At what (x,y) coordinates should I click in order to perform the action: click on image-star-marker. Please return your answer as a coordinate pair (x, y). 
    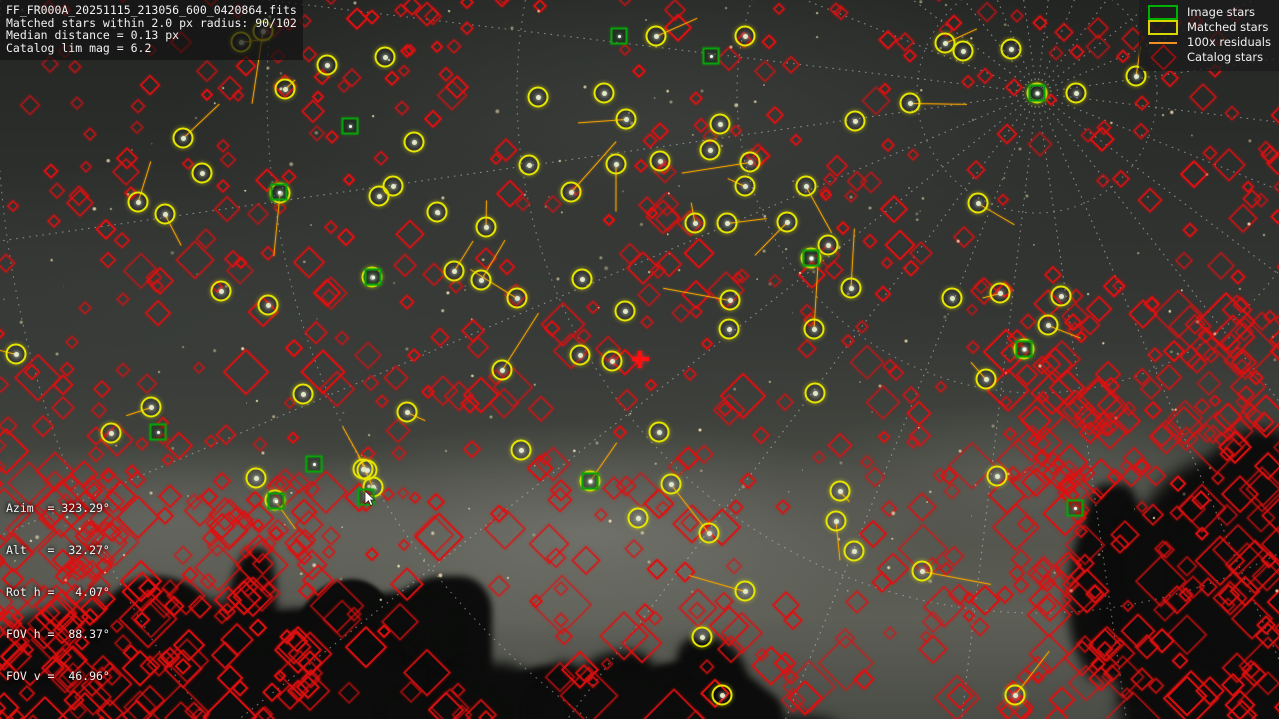
    Looking at the image, I should click on (350, 126).